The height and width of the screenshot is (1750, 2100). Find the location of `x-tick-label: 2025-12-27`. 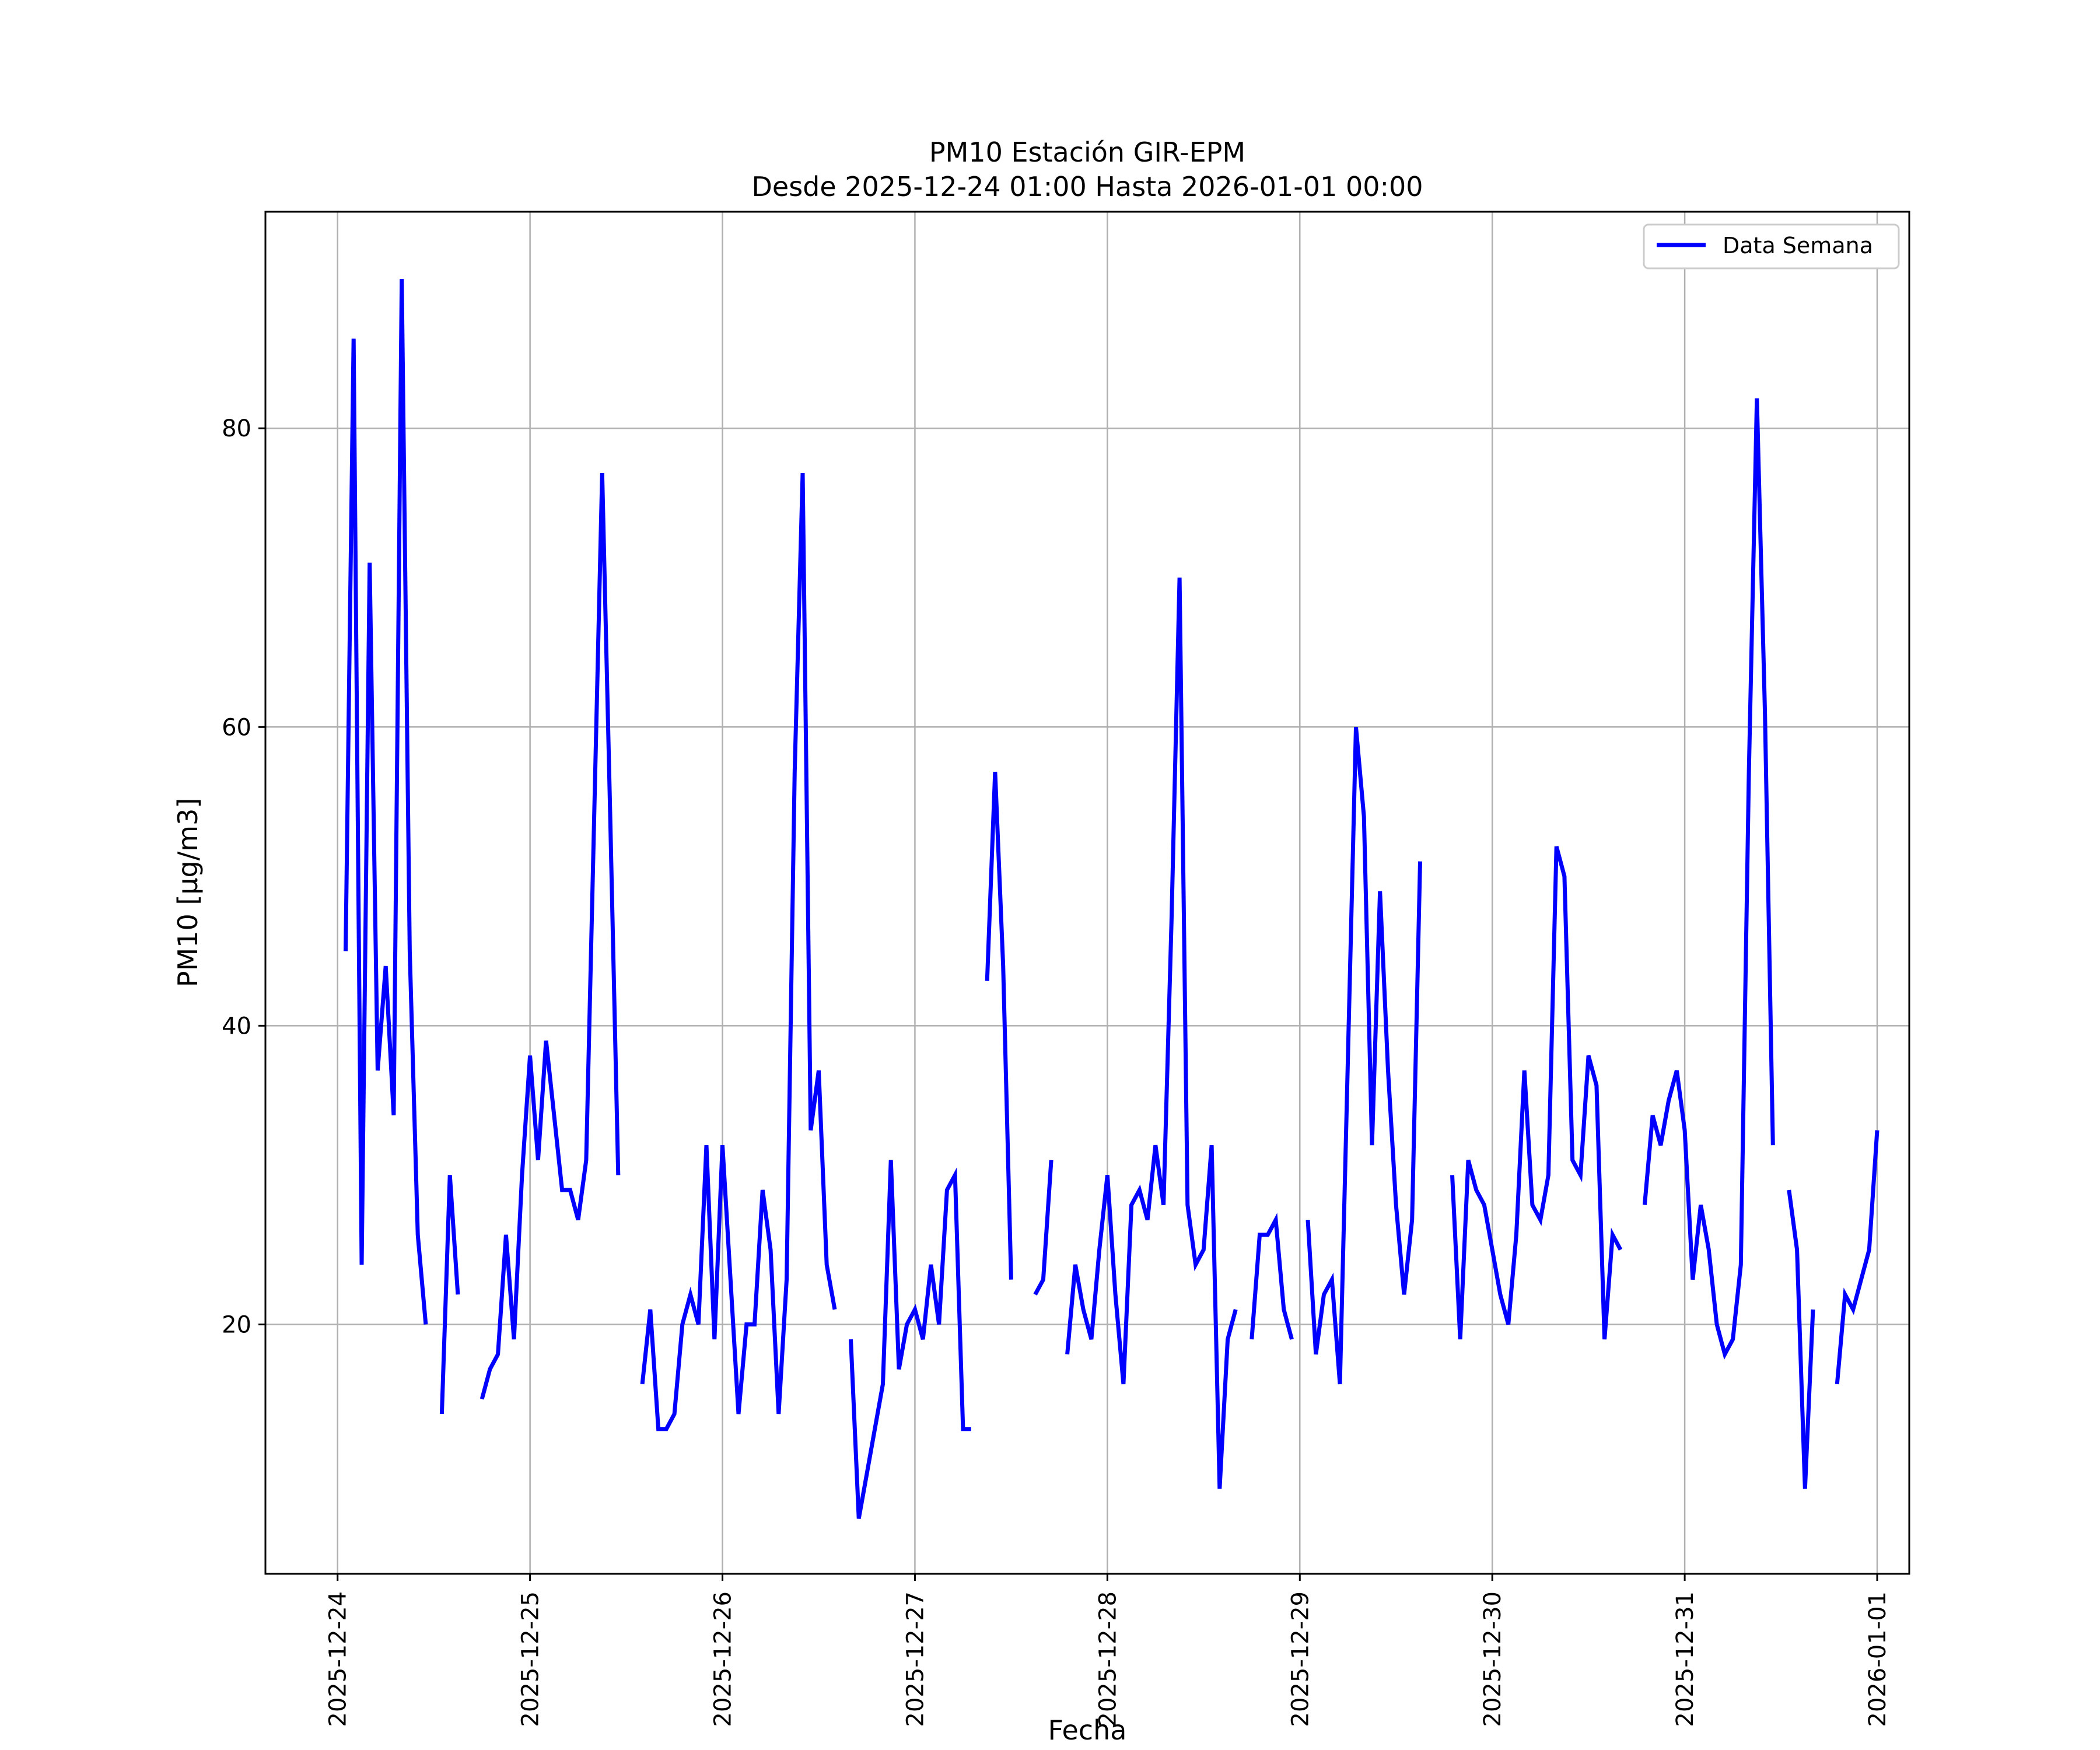

x-tick-label: 2025-12-27 is located at coordinates (915, 1659).